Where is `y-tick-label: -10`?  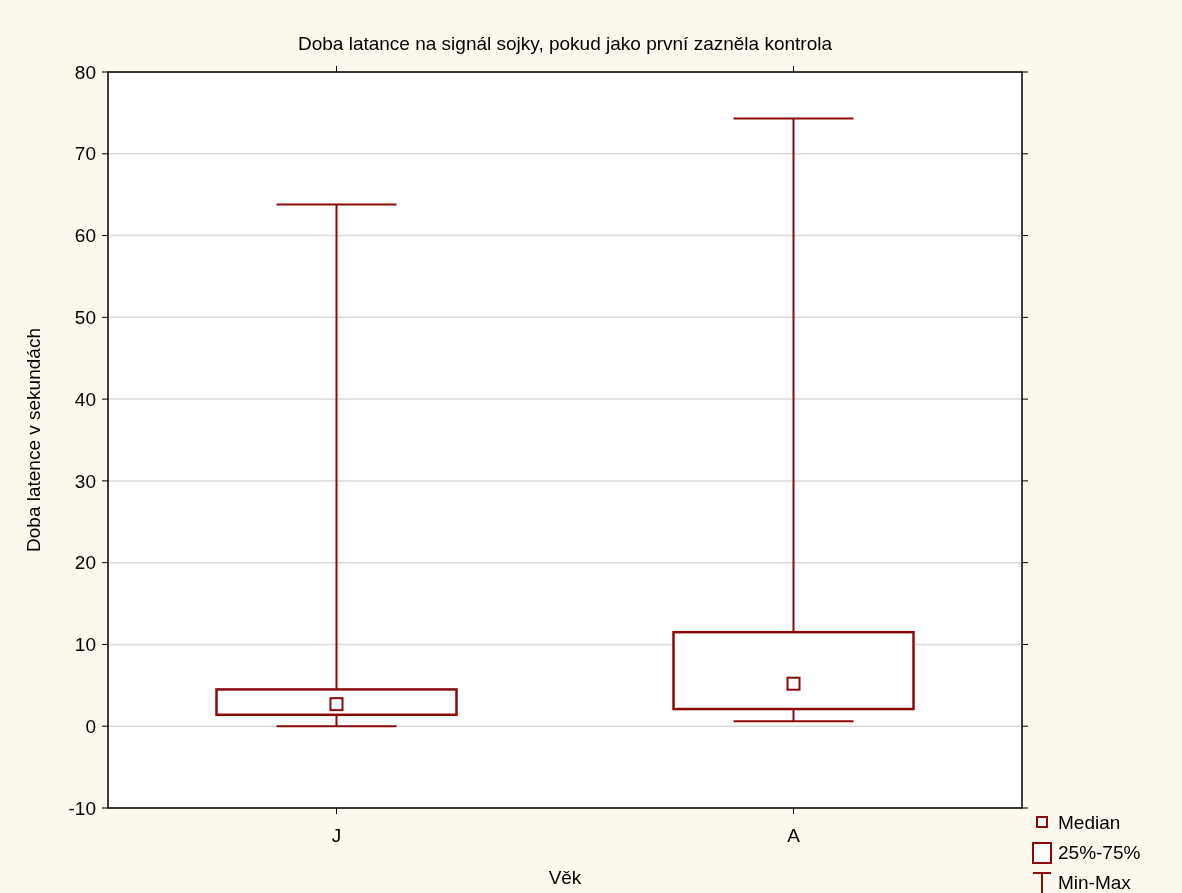 y-tick-label: -10 is located at coordinates (82, 808).